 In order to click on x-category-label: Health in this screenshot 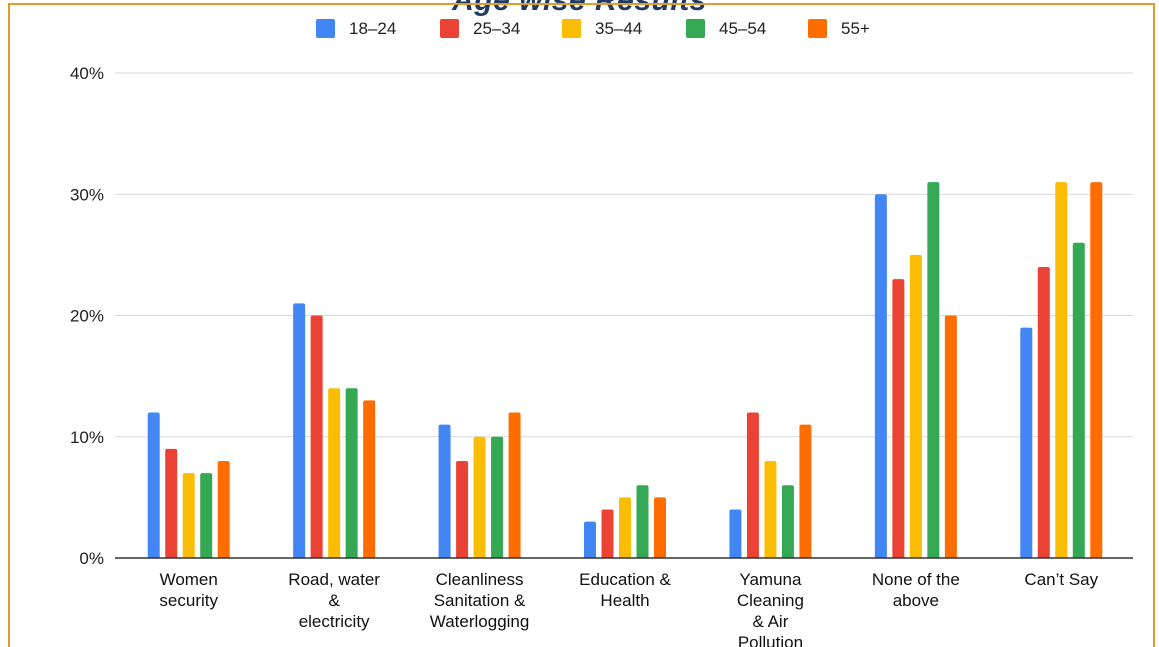, I will do `click(624, 600)`.